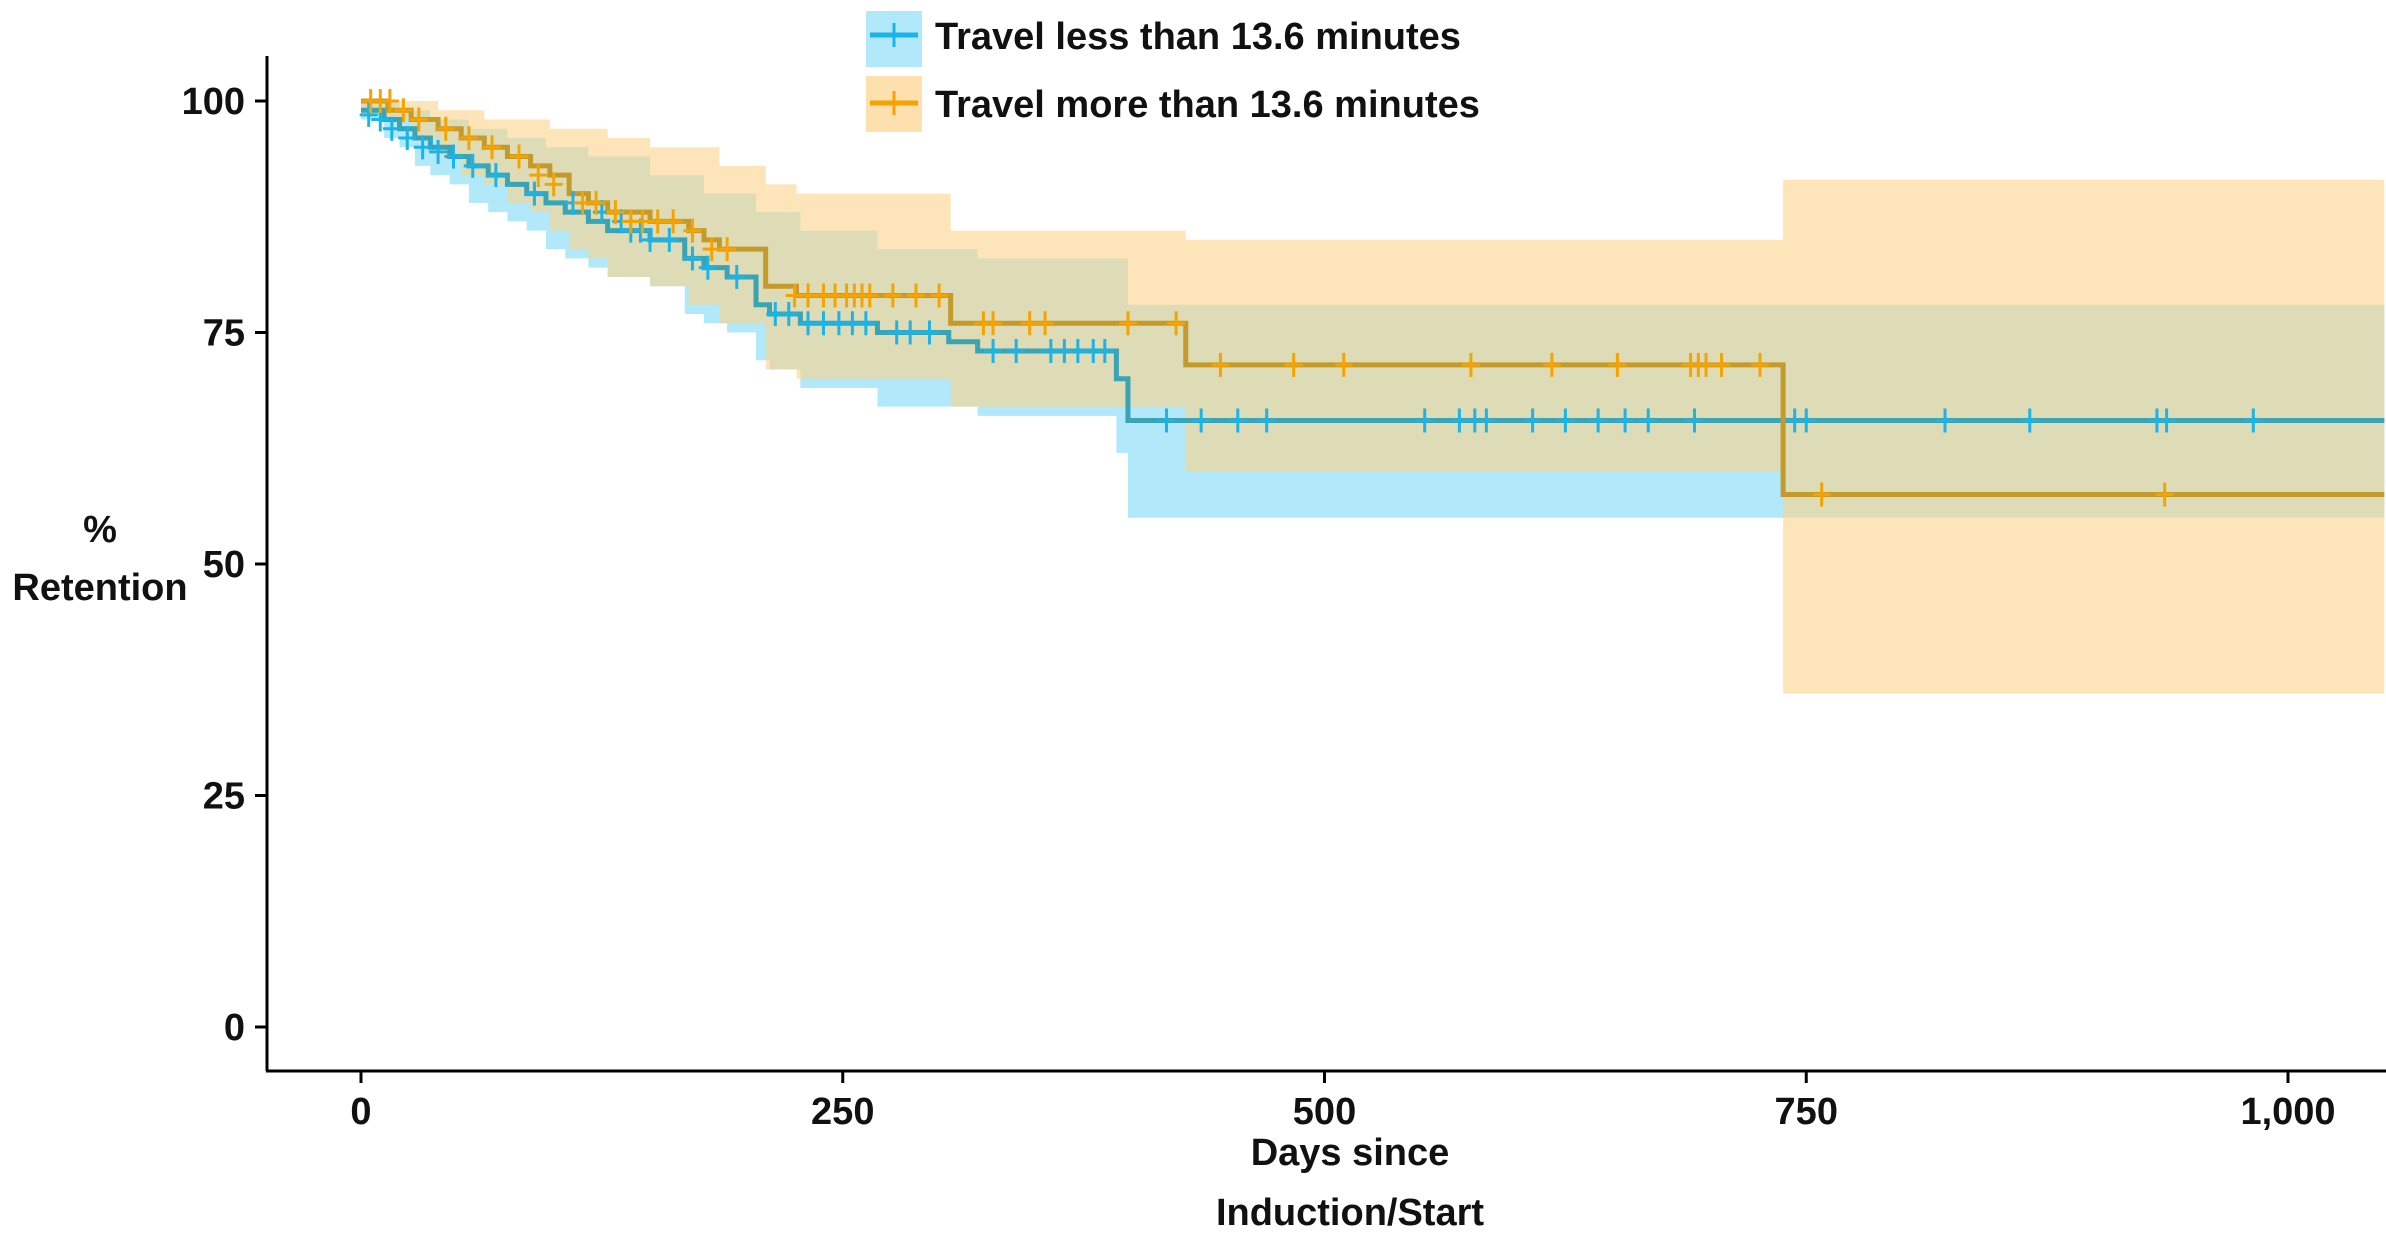 The image size is (2386, 1234). Describe the element at coordinates (1806, 1112) in the screenshot. I see `x-tick-label-3: 750` at that location.